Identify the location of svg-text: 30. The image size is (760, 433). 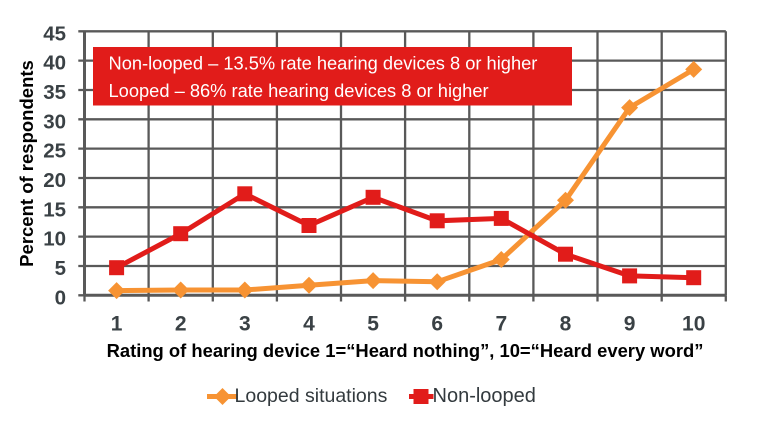
(54, 121).